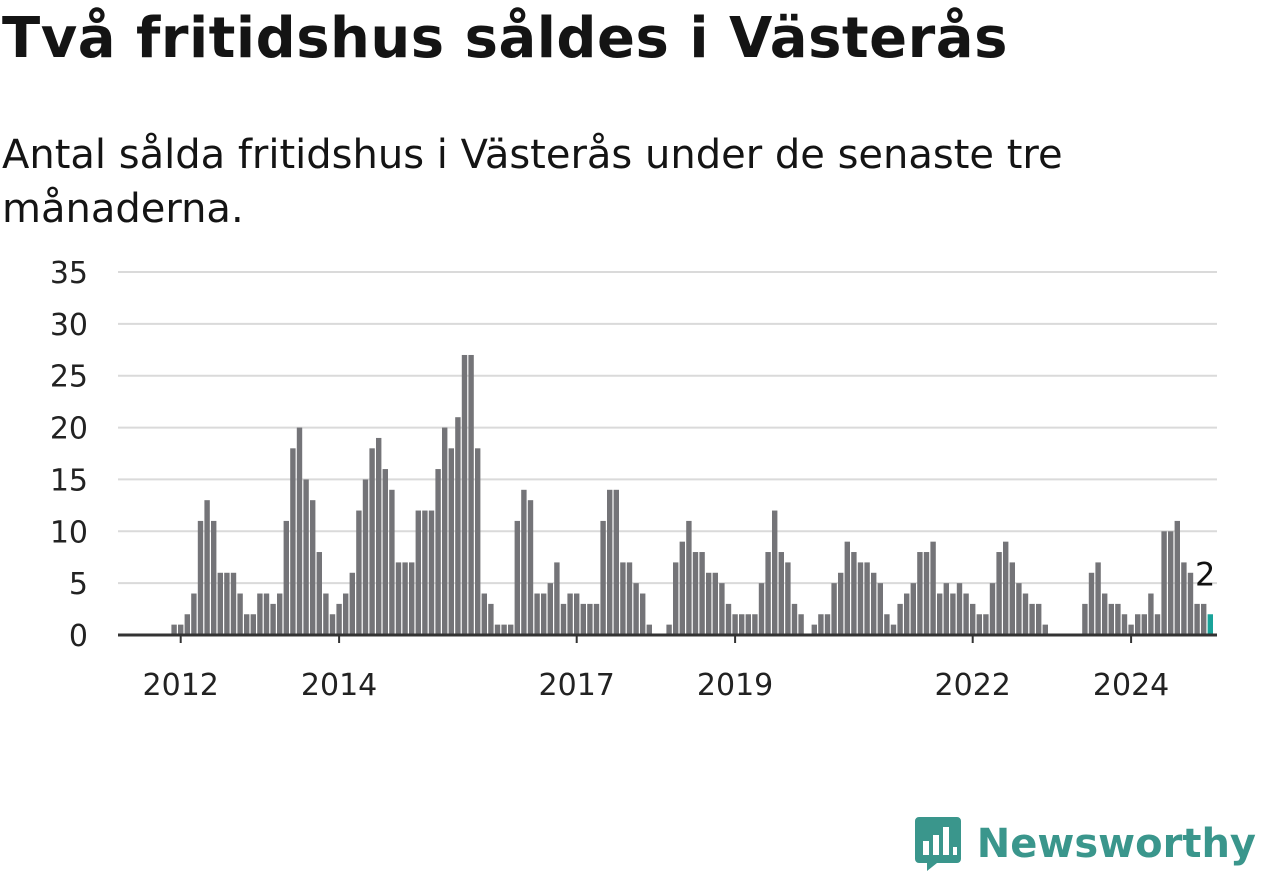  I want to click on y-tick-label: 0, so click(78, 636).